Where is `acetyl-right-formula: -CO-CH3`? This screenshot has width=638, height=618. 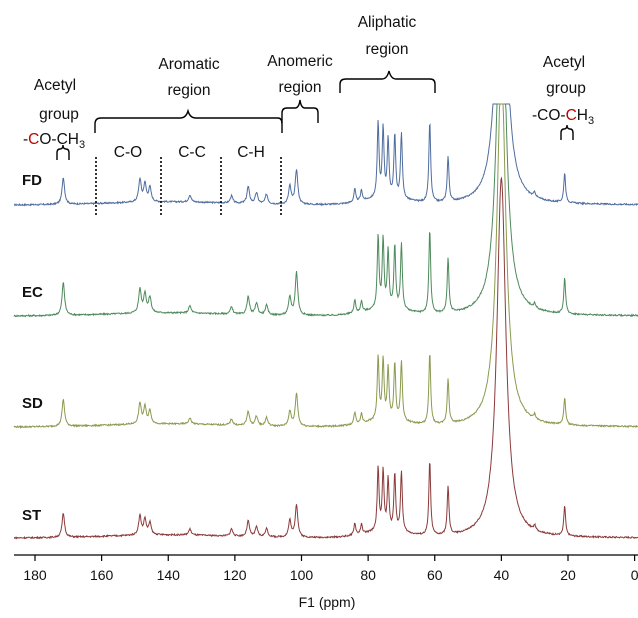
acetyl-right-formula: -CO-CH3 is located at coordinates (563, 117).